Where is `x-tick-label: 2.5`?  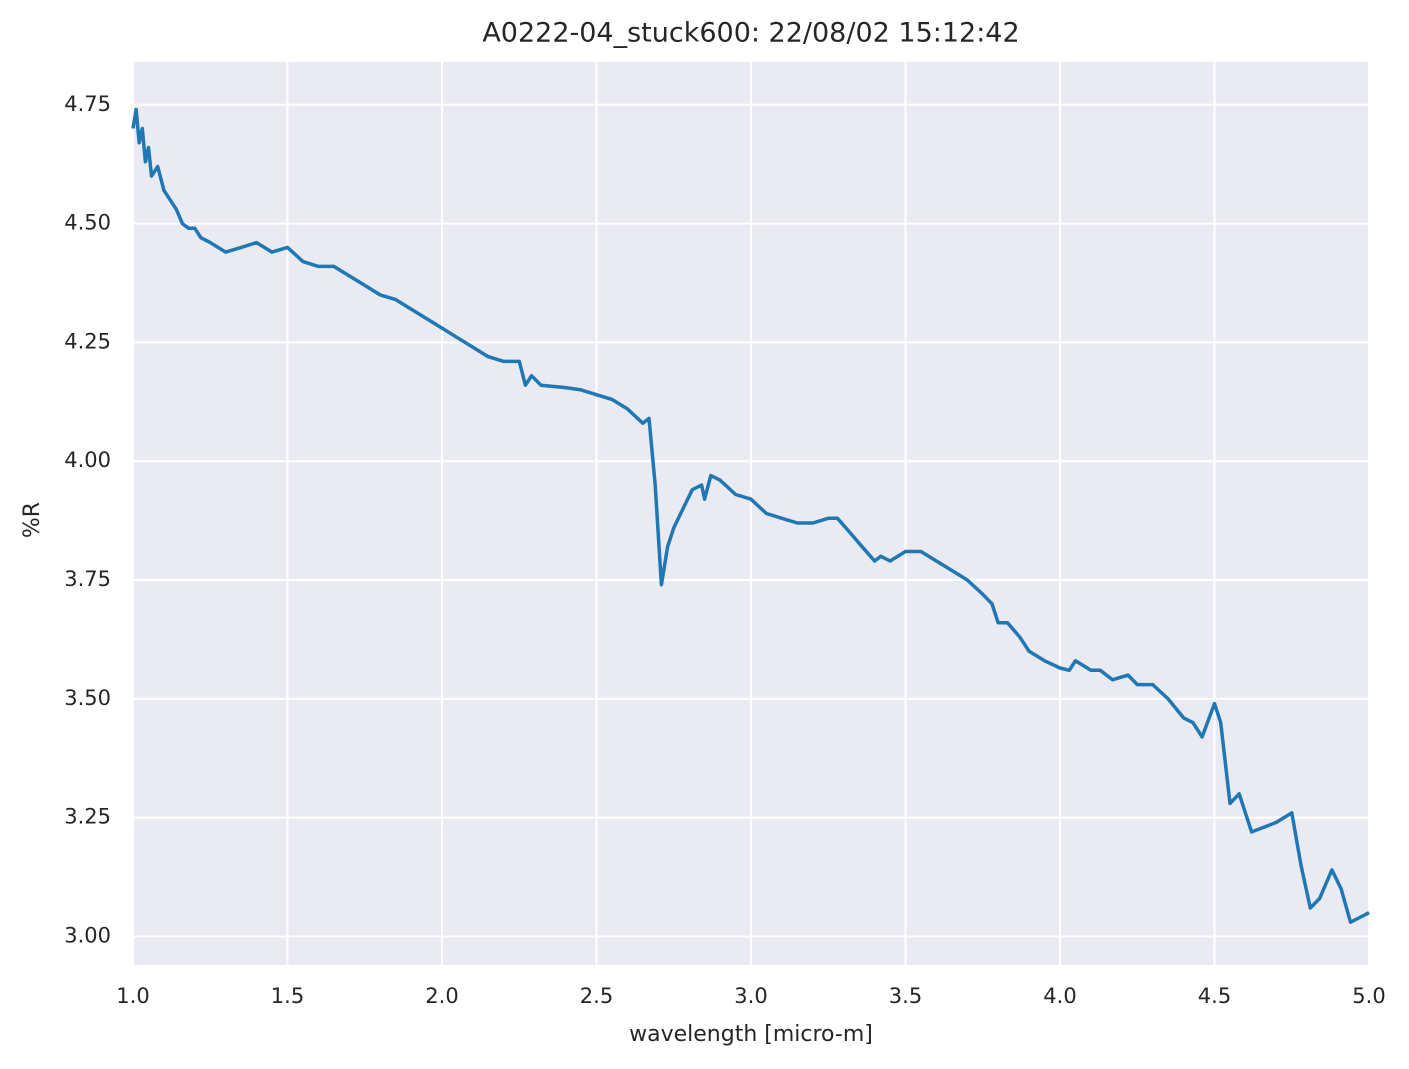
x-tick-label: 2.5 is located at coordinates (596, 996).